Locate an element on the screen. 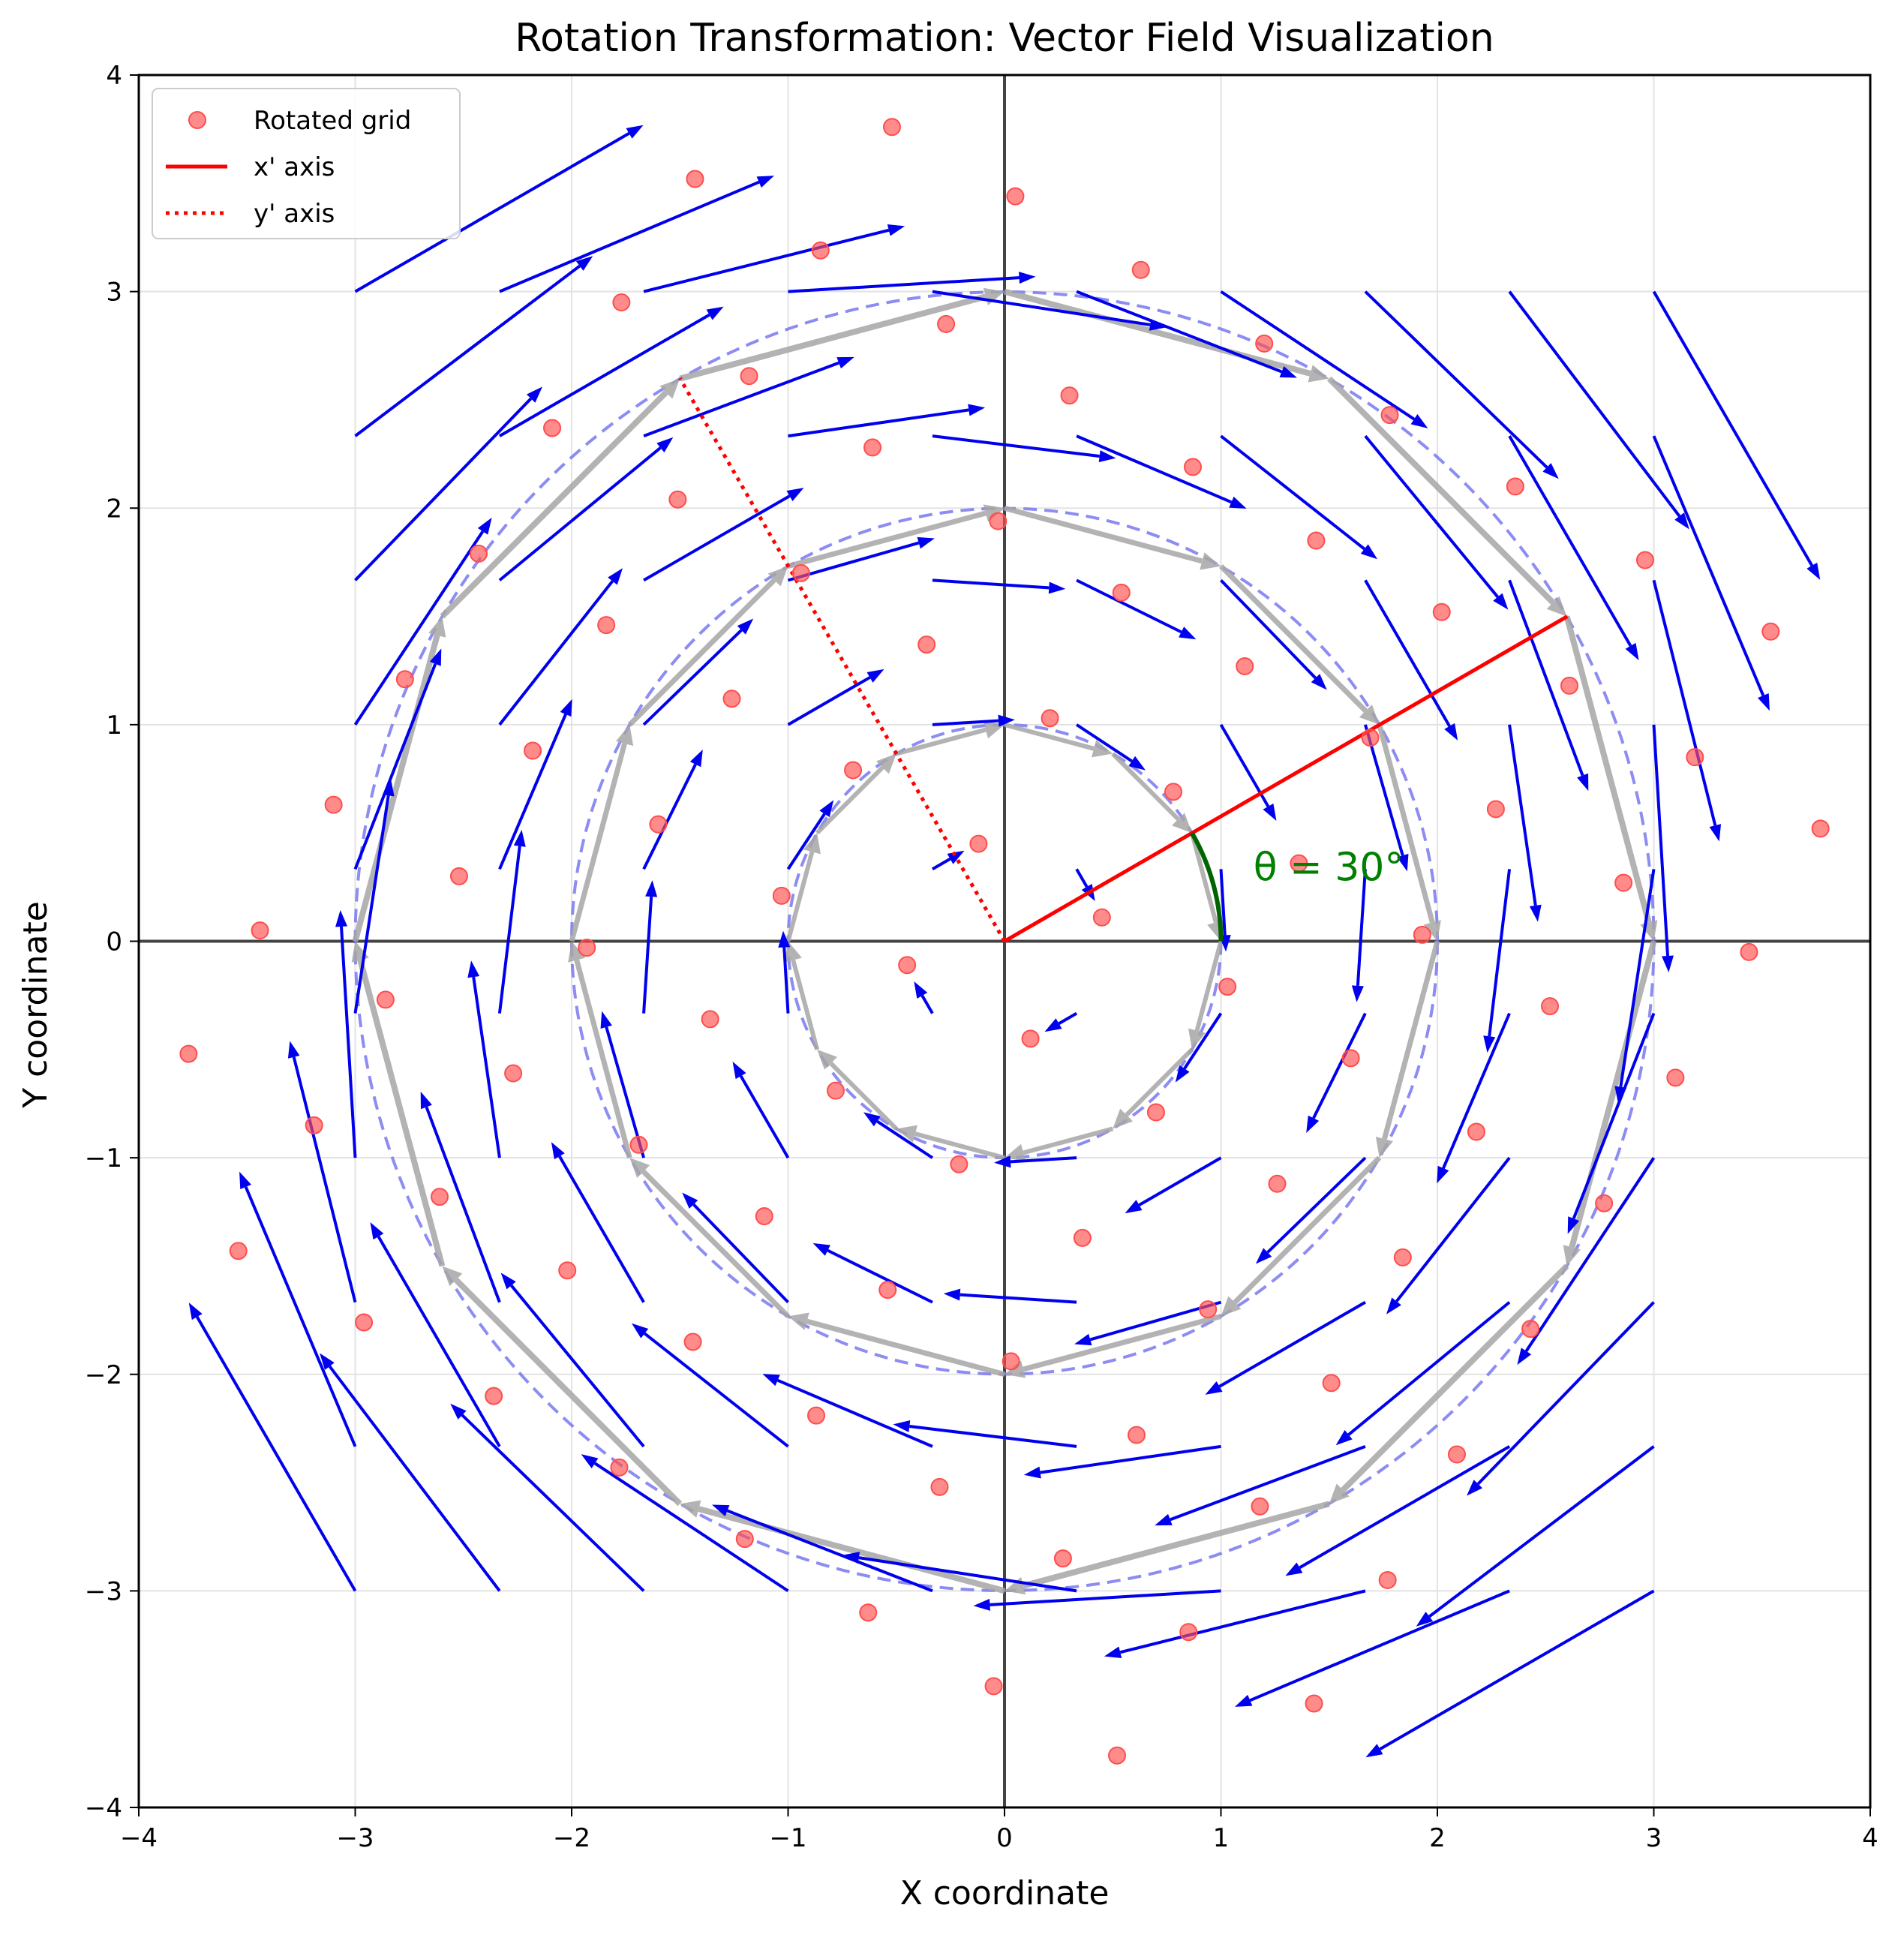  x-axis-label: X coordinate is located at coordinates (1005, 1893).